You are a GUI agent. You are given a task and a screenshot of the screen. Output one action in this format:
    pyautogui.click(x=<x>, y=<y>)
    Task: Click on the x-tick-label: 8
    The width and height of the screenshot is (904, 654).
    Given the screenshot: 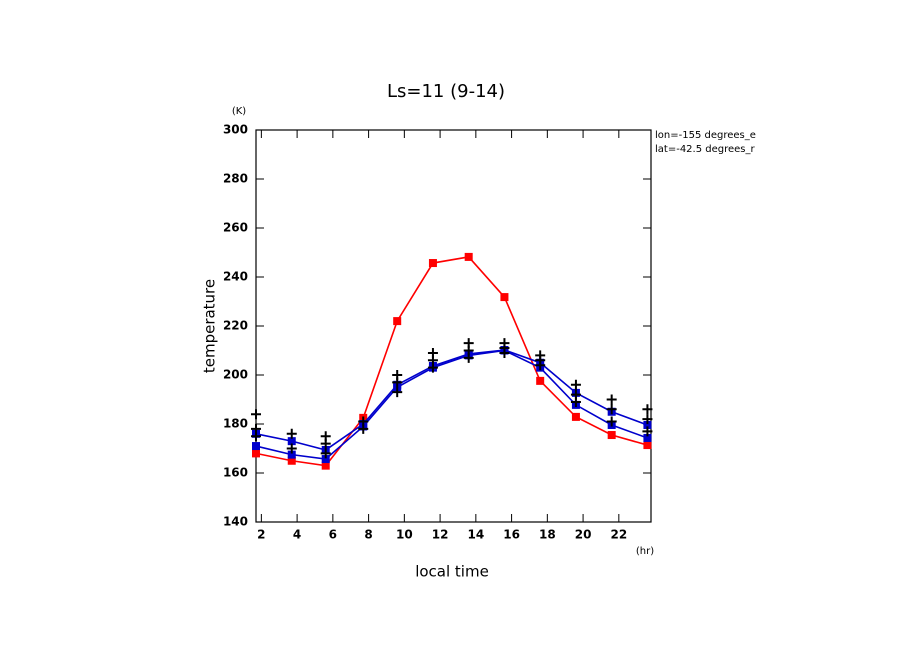 What is the action you would take?
    pyautogui.click(x=368, y=535)
    